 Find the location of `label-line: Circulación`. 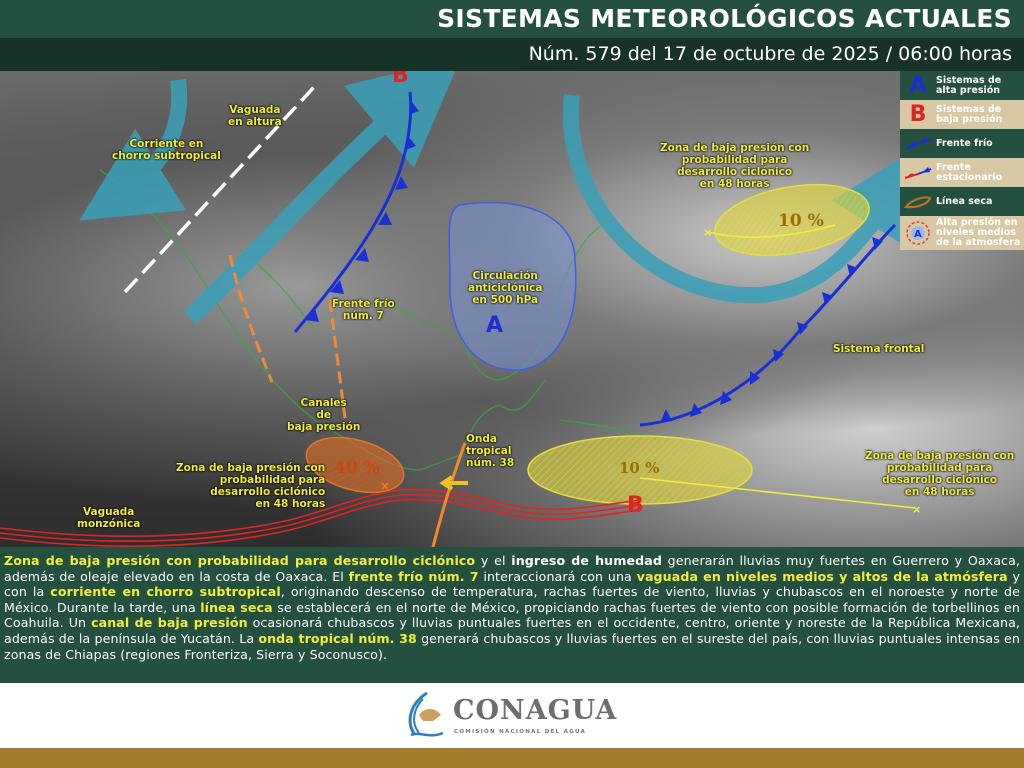

label-line: Circulación is located at coordinates (505, 276).